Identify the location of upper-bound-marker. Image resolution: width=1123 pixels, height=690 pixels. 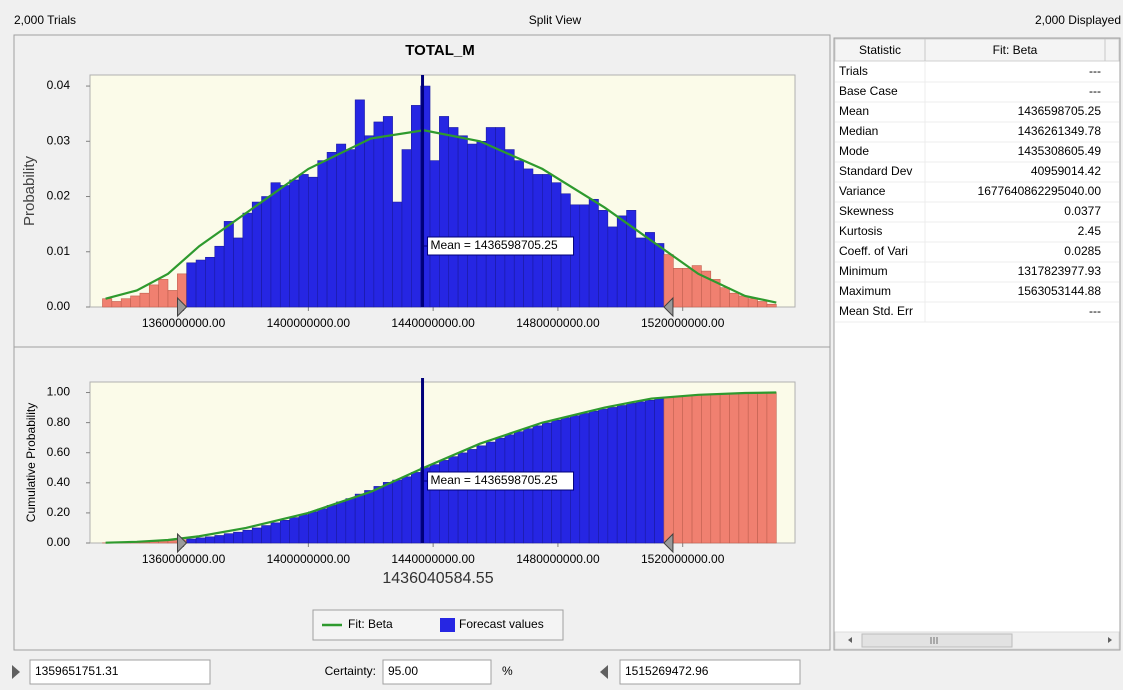
(604, 672).